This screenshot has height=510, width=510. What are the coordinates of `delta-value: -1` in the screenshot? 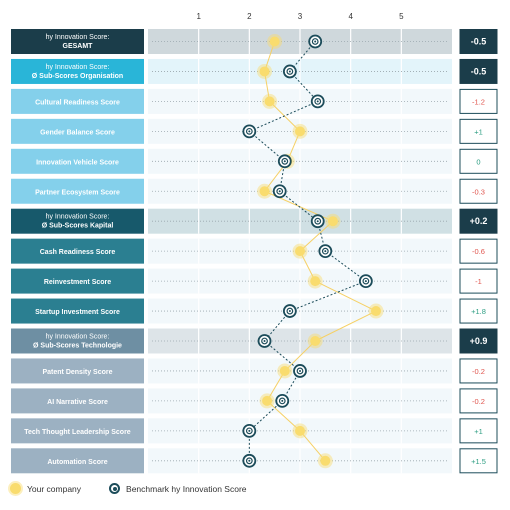 It's located at (478, 281).